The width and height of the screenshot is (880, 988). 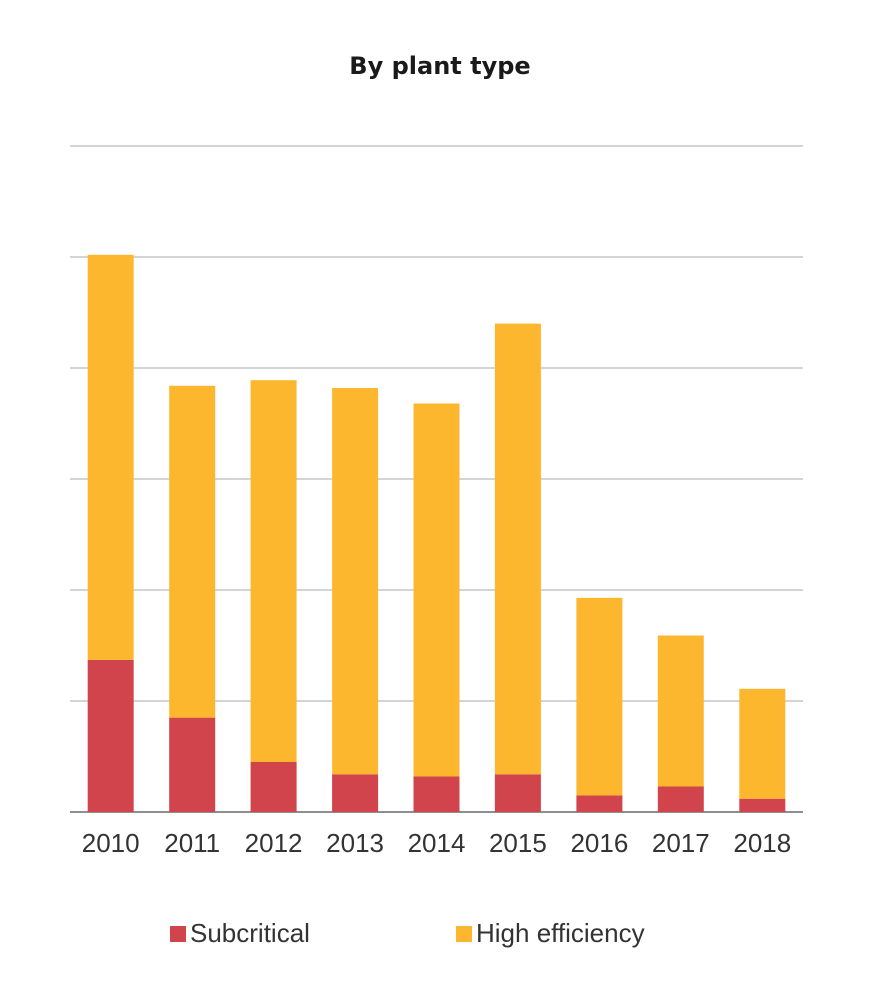 What do you see at coordinates (355, 843) in the screenshot?
I see `x-tick-label-2013: 2013` at bounding box center [355, 843].